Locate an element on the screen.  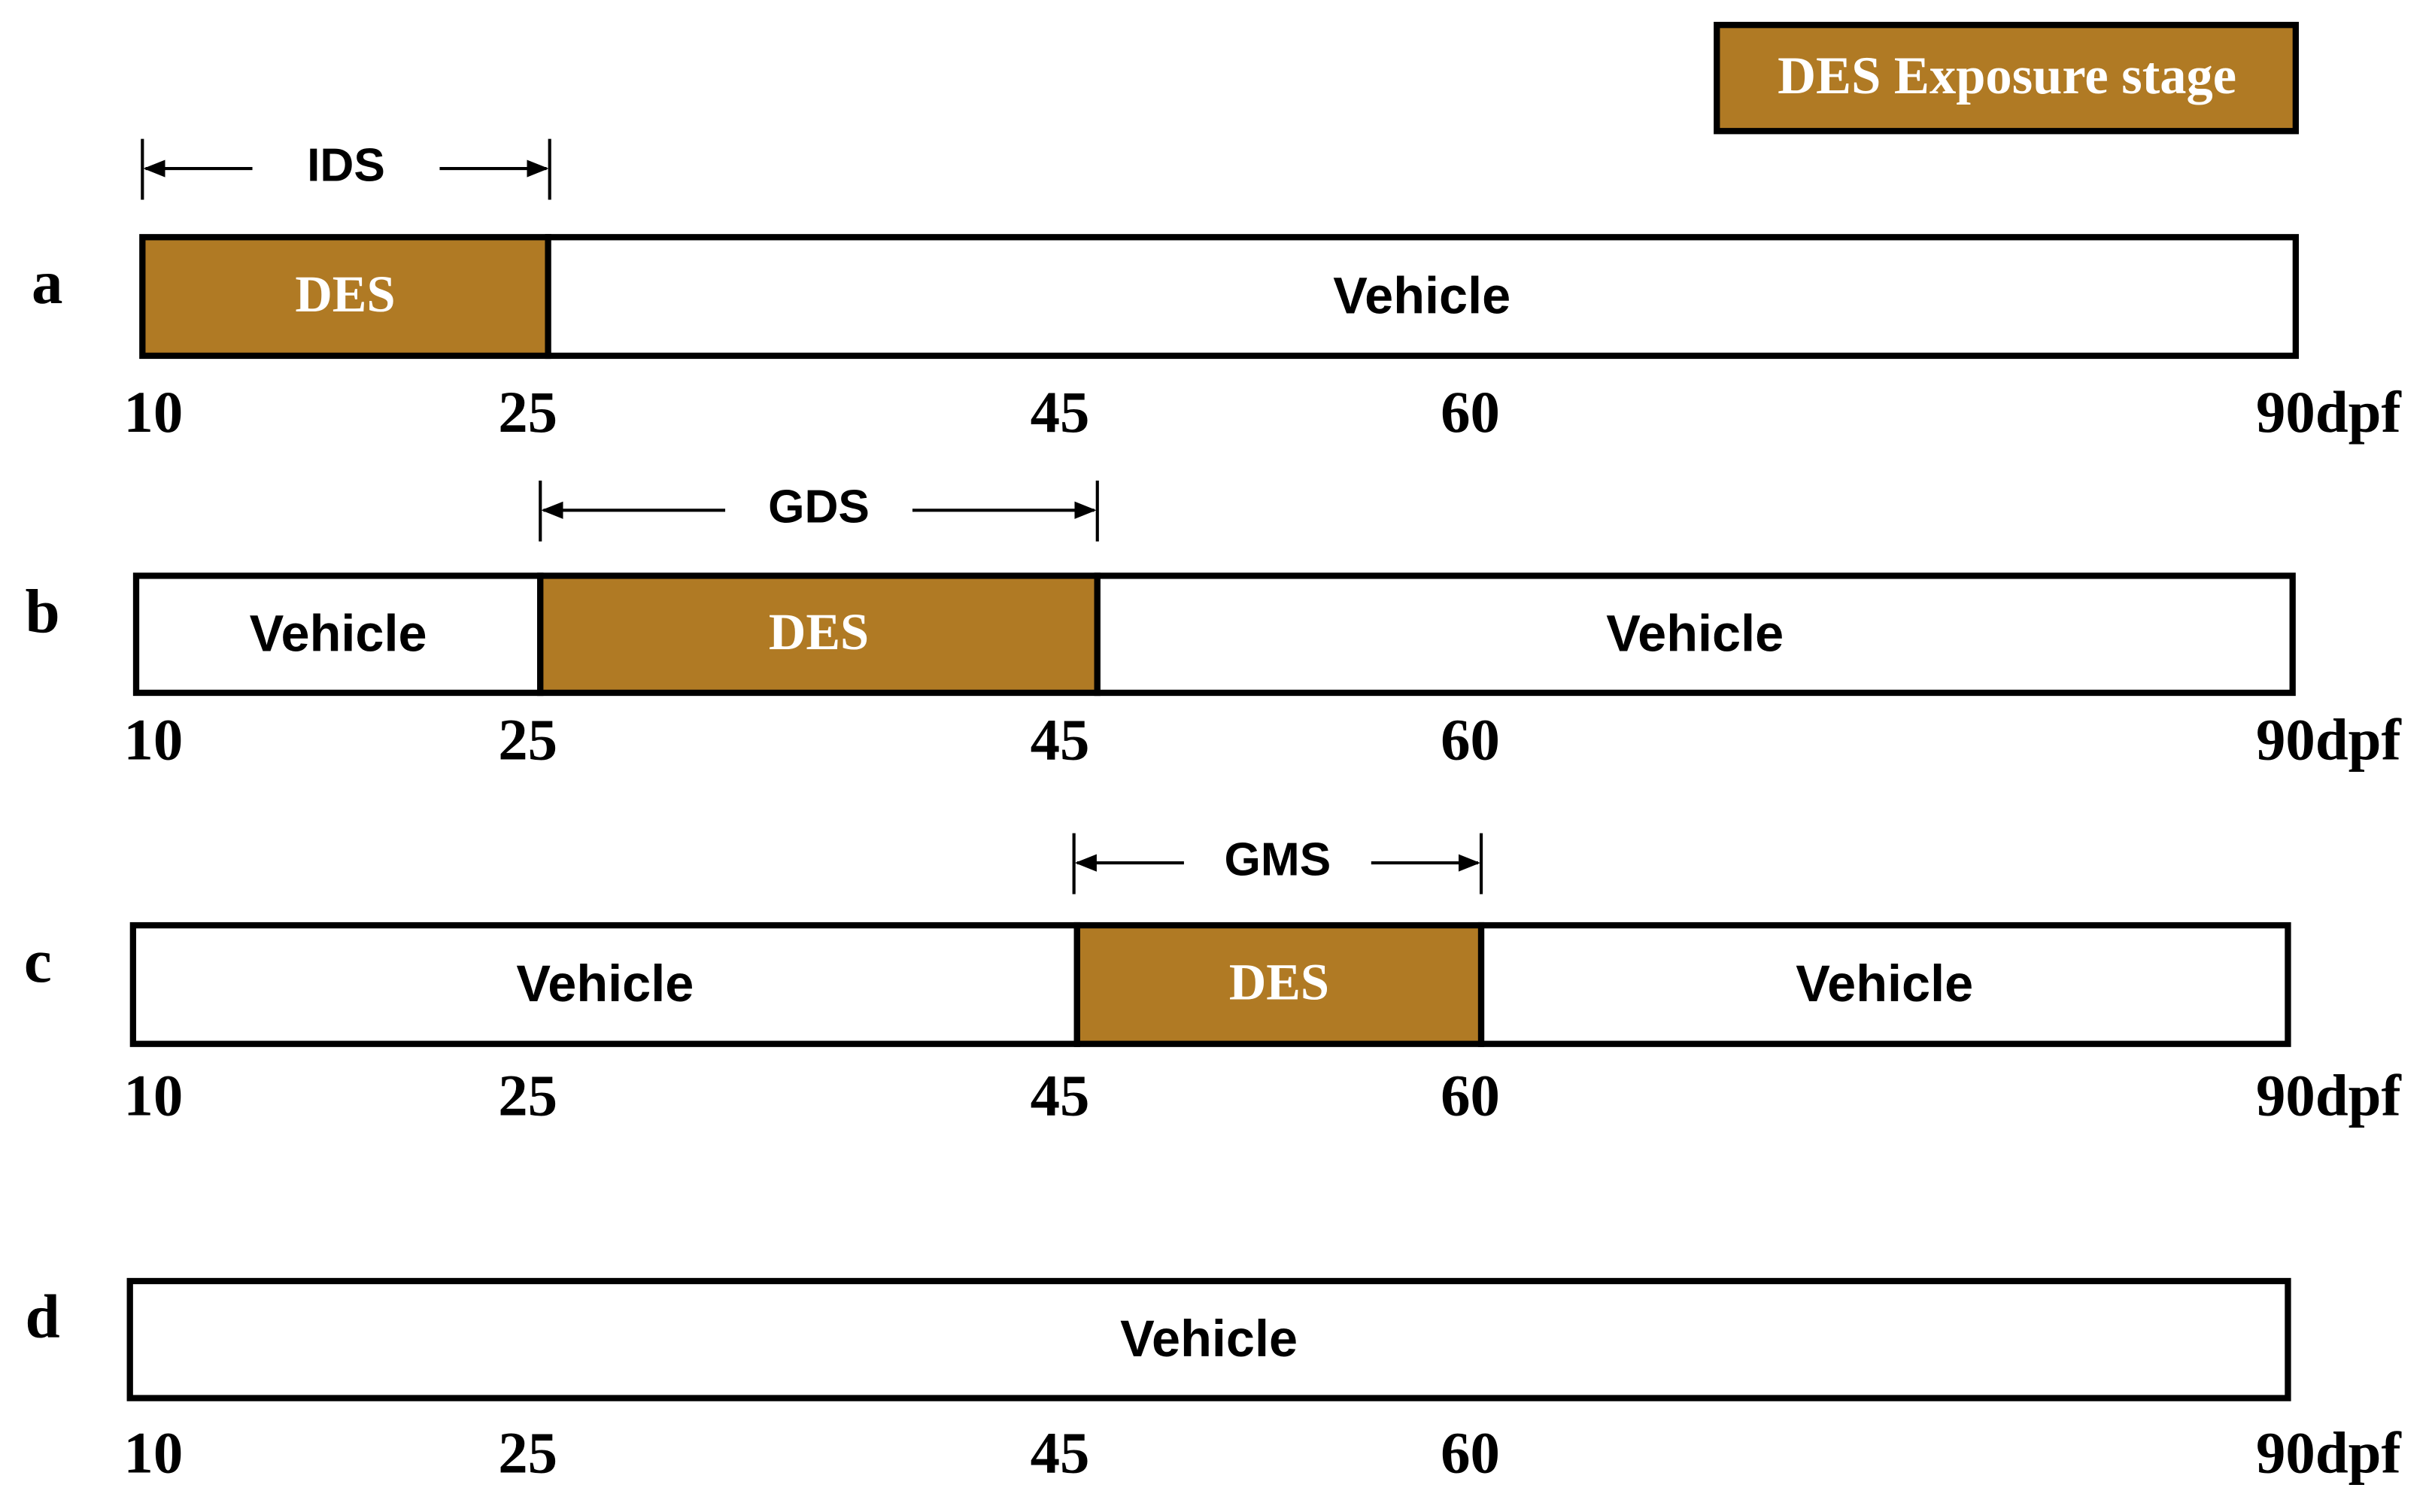
legend-label: DES Exposure stage is located at coordinates (2007, 76).